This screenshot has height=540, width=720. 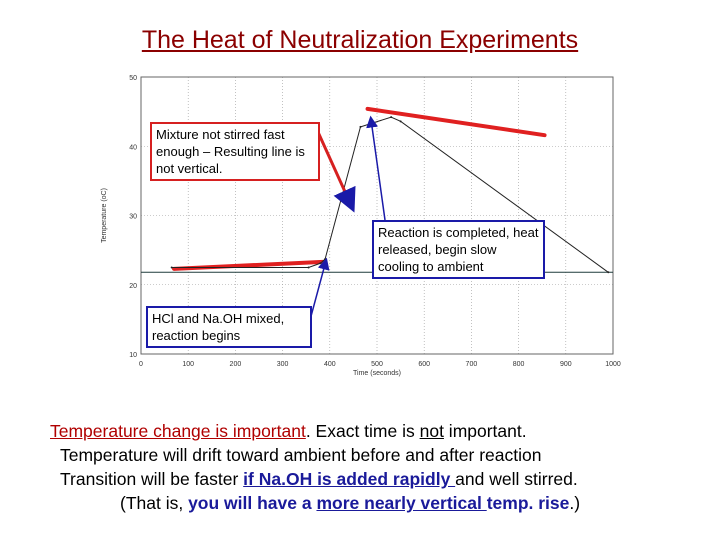 What do you see at coordinates (178, 431) in the screenshot?
I see `caption-emphasis: Temperature change is important` at bounding box center [178, 431].